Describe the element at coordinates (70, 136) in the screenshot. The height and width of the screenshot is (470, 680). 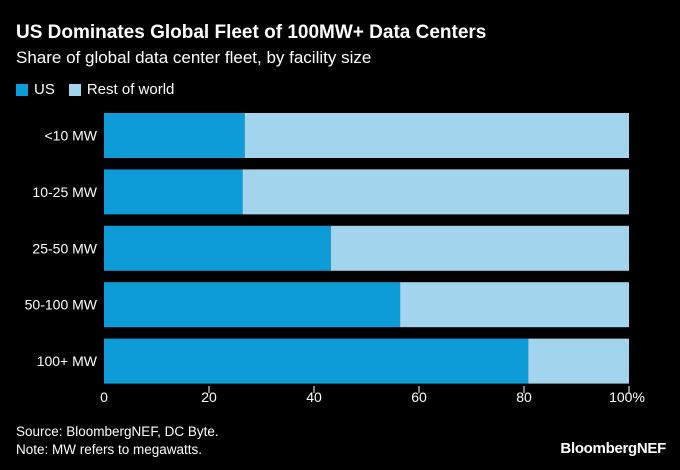
I see `category-label: <10 MW` at that location.